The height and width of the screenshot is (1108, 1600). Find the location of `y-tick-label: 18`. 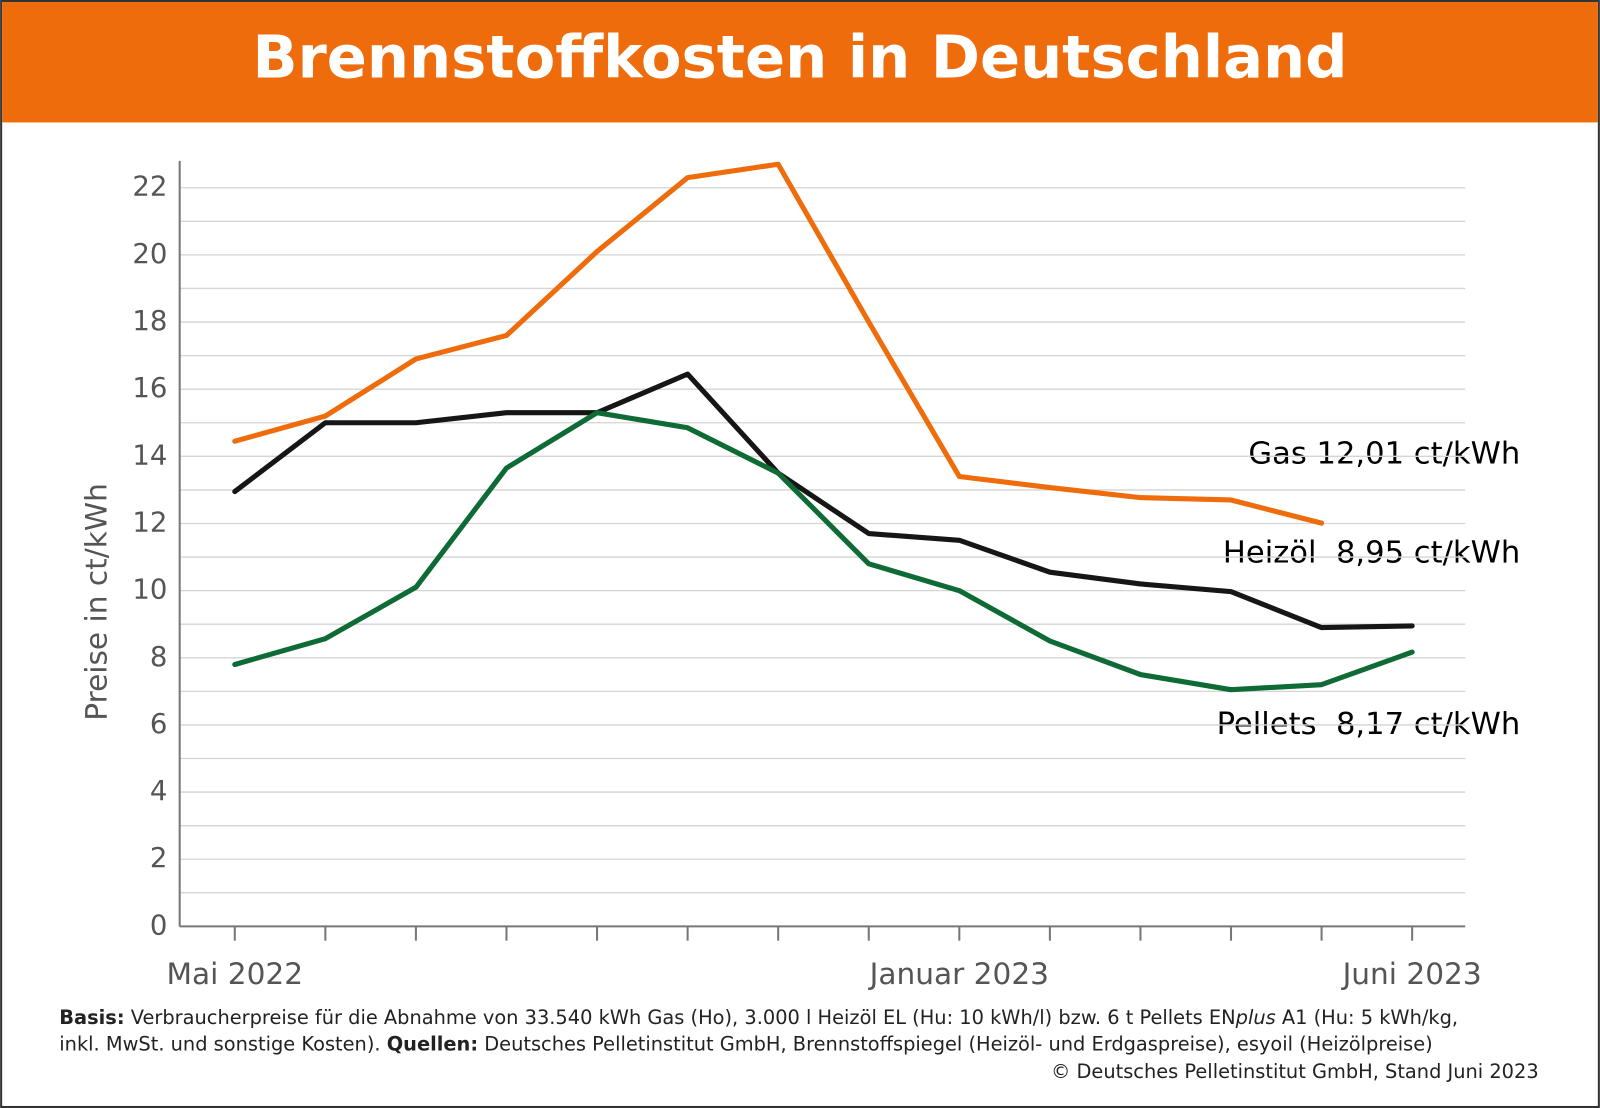

y-tick-label: 18 is located at coordinates (149, 321).